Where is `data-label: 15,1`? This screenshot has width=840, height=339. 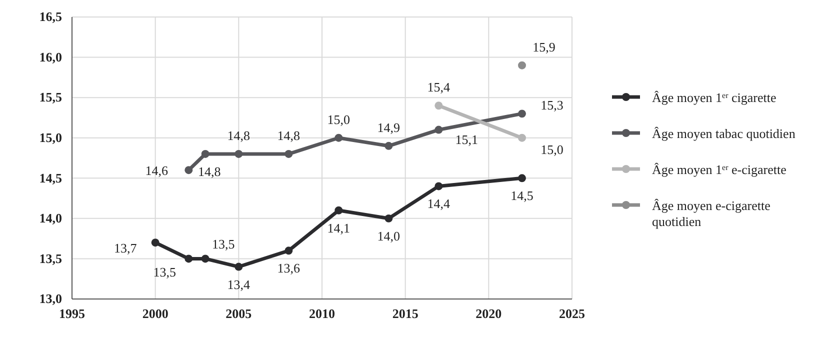 data-label: 15,1 is located at coordinates (466, 139).